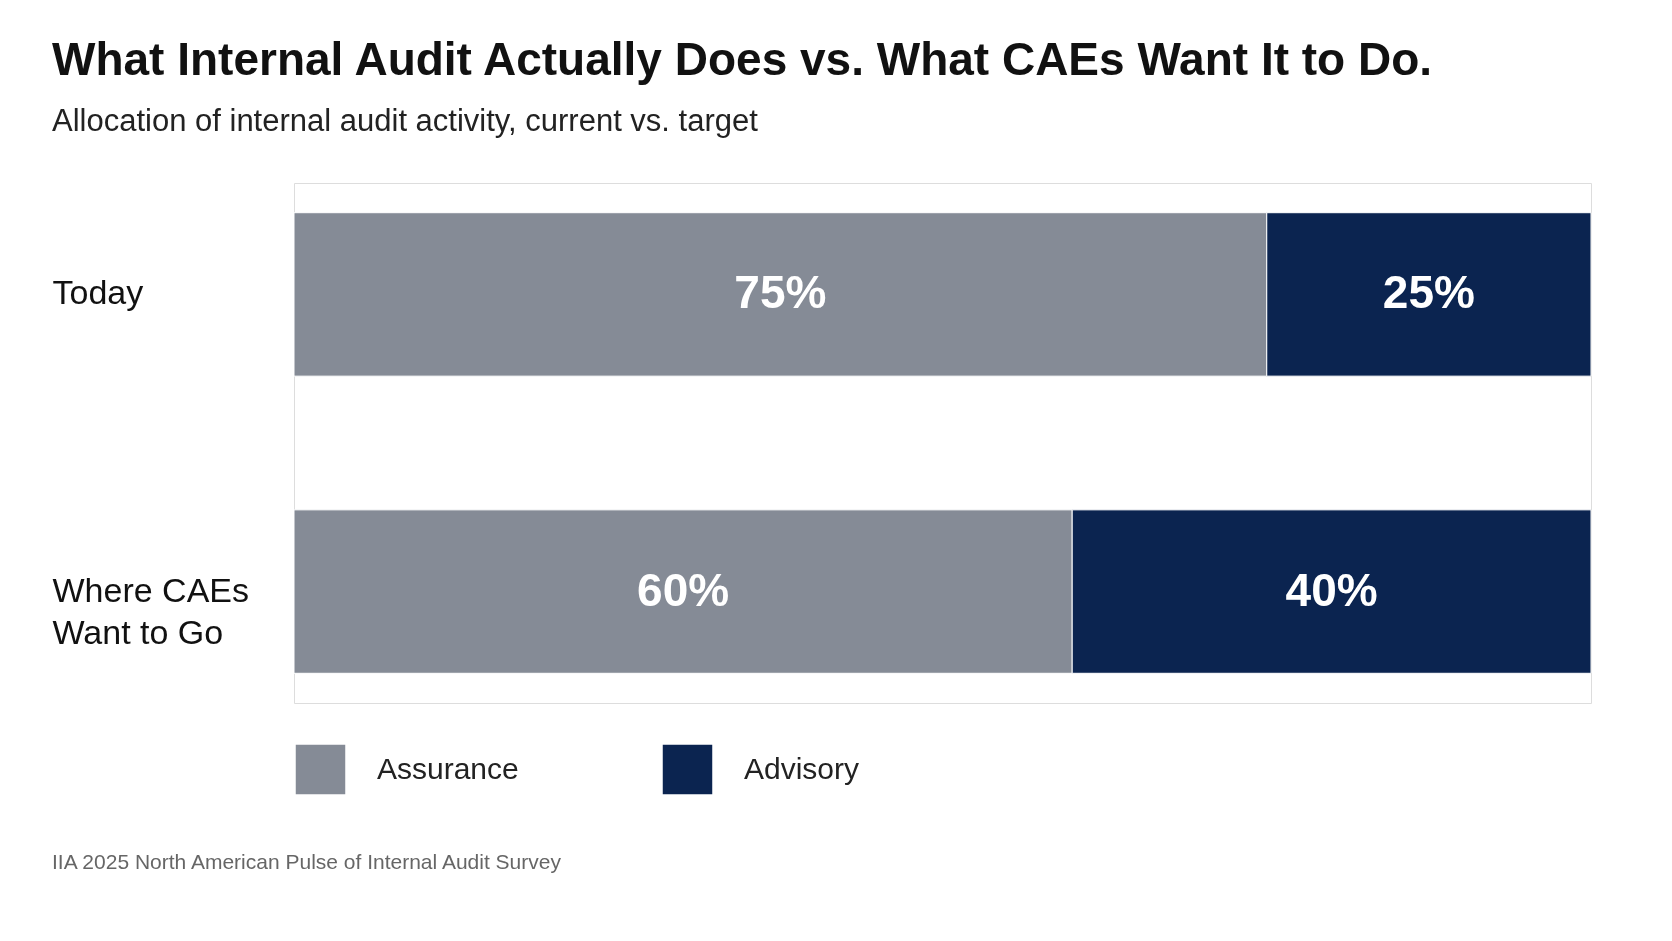 This screenshot has width=1672, height=941. I want to click on data-label: 40%, so click(1331, 589).